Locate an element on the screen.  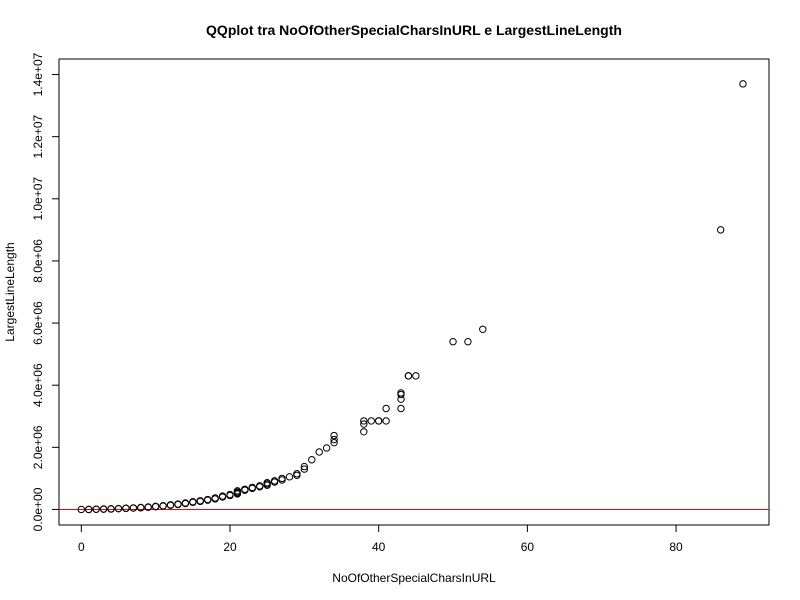
x-tick-label: 40 is located at coordinates (379, 547).